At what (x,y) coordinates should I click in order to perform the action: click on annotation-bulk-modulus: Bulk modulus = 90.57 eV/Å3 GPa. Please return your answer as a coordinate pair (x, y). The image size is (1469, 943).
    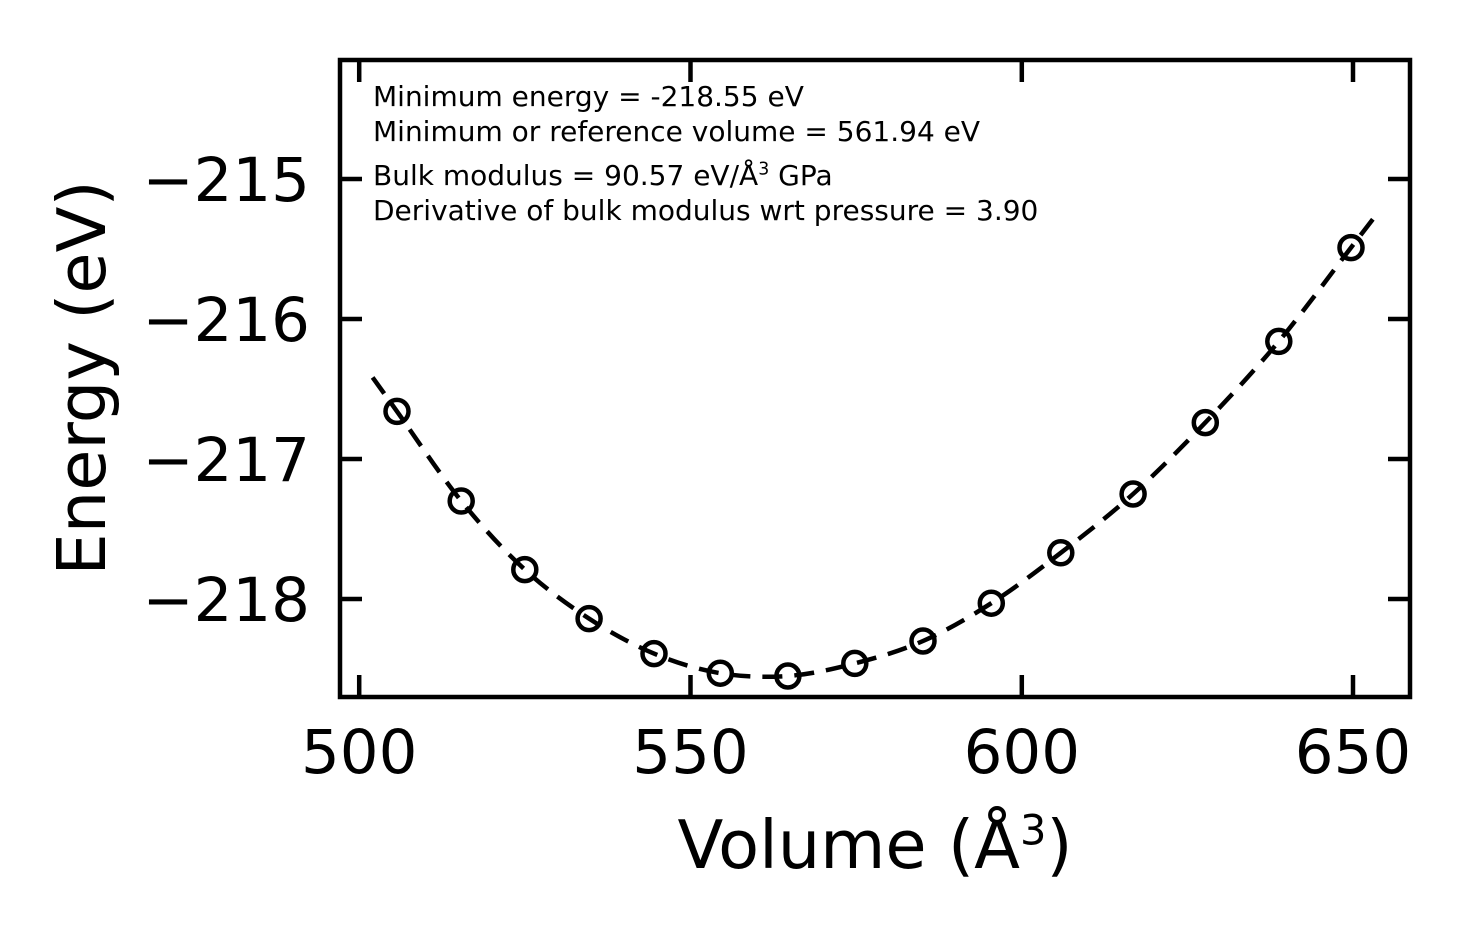
    Looking at the image, I should click on (705, 175).